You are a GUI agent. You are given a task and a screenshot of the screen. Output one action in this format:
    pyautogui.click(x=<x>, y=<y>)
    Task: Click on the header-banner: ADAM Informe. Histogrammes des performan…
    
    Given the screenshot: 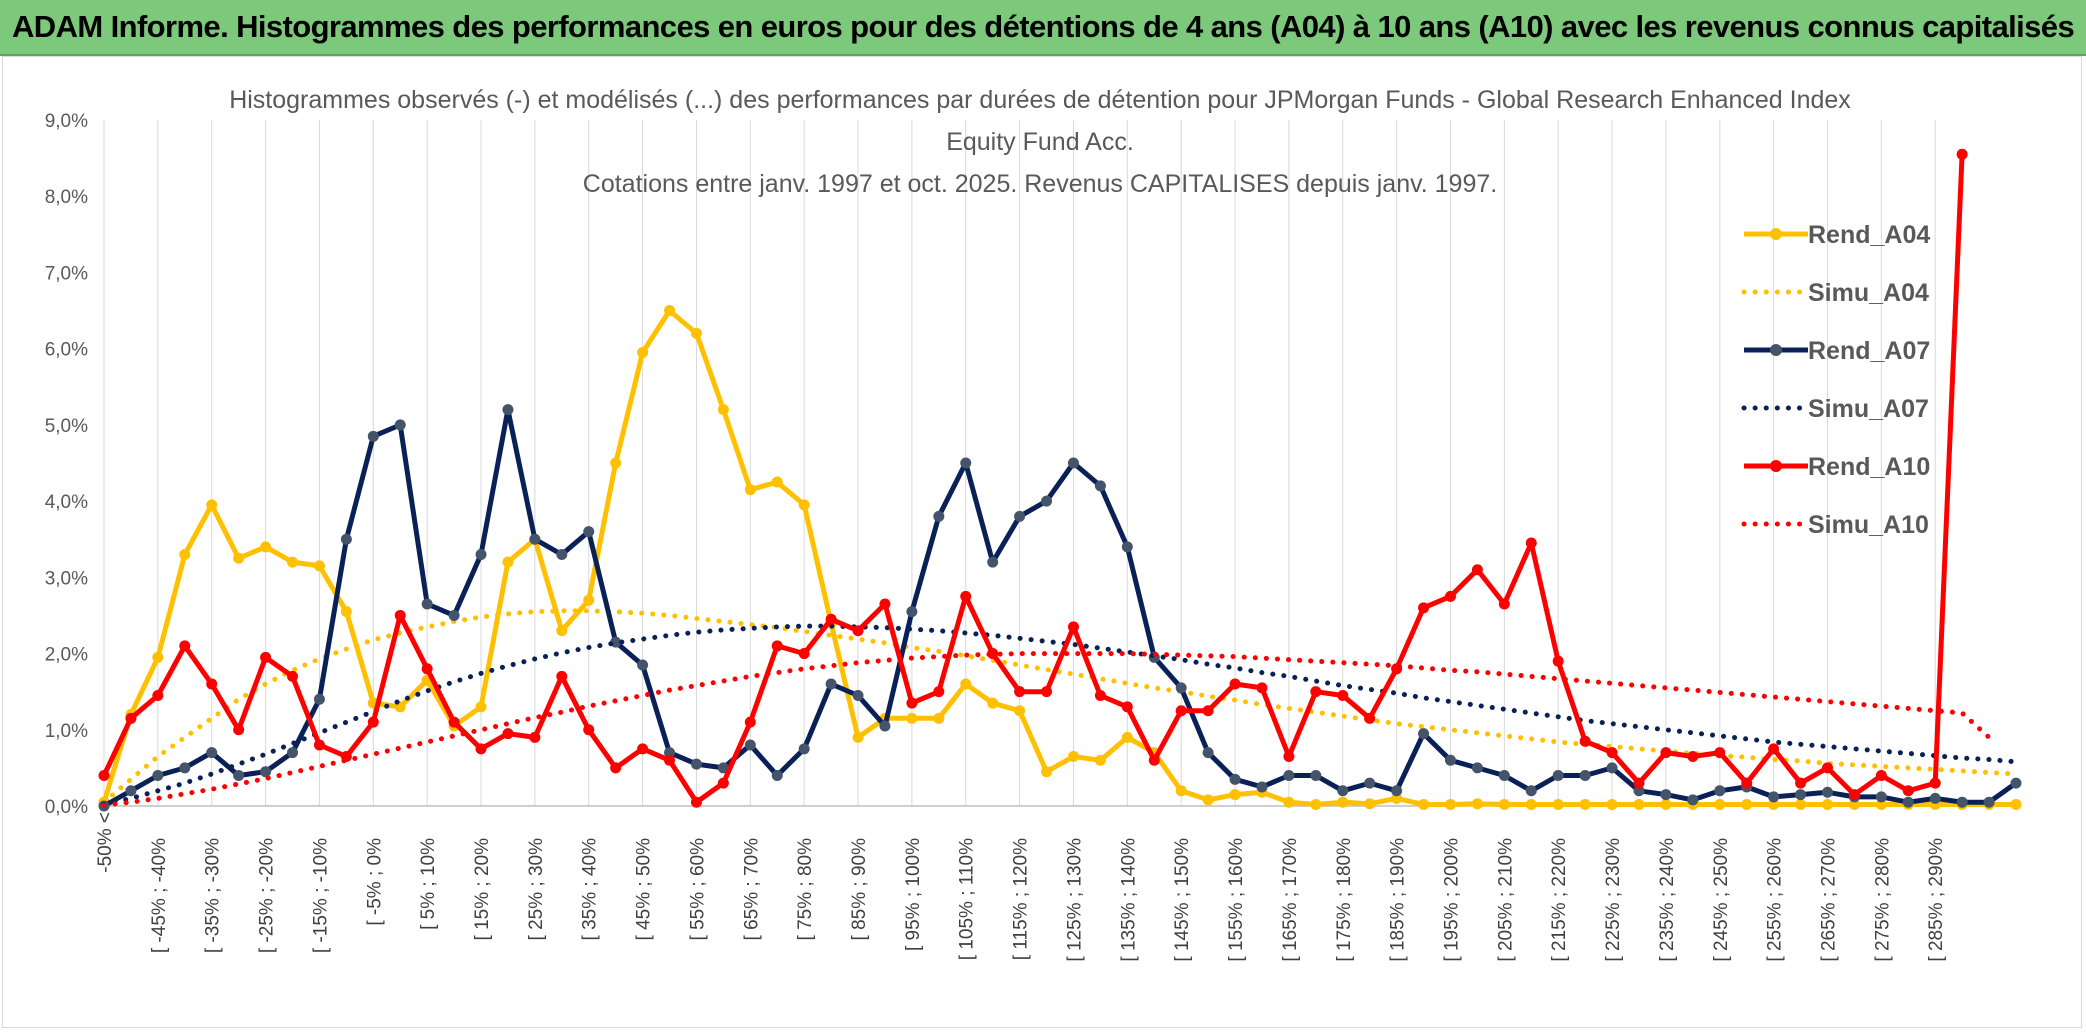 What is the action you would take?
    pyautogui.click(x=1043, y=28)
    